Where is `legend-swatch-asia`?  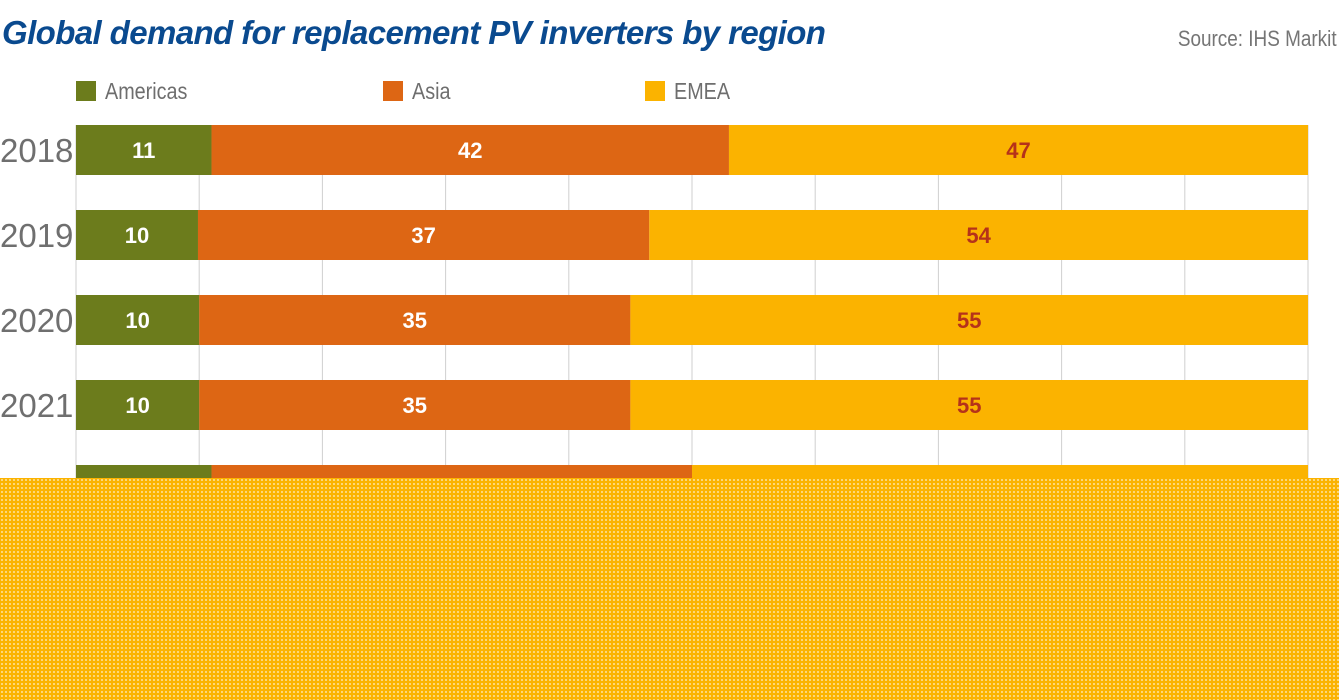
legend-swatch-asia is located at coordinates (393, 91).